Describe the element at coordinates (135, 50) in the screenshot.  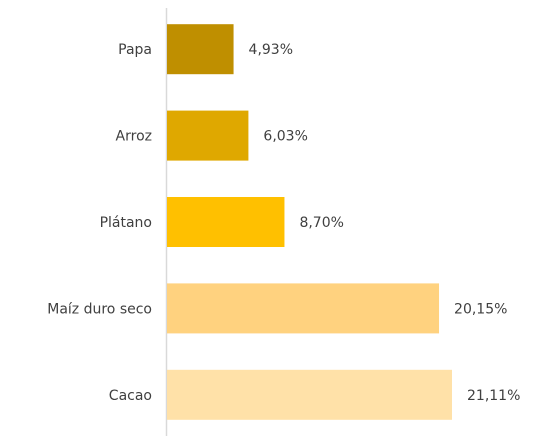
I see `y-tick-label: Papa` at that location.